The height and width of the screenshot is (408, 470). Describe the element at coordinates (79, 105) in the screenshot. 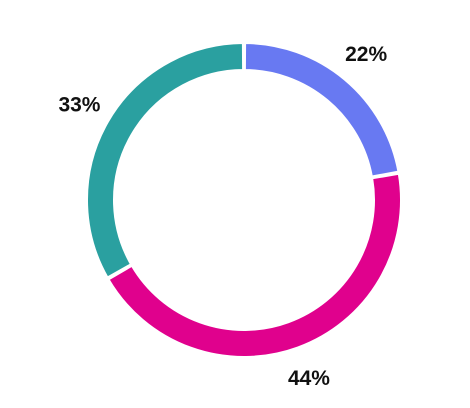

I see `slice-label-3: 33%` at that location.